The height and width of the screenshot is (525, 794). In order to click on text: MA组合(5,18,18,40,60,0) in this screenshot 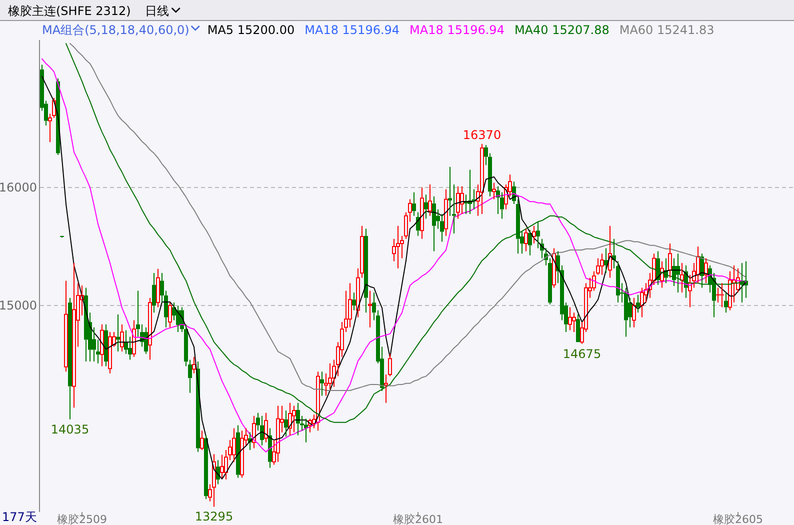, I will do `click(116, 30)`.